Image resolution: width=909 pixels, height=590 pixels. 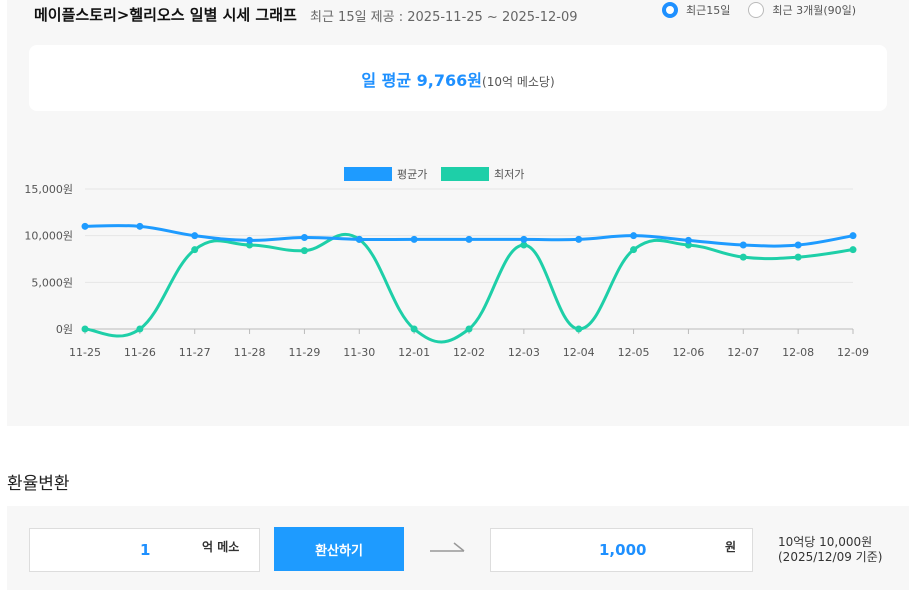 What do you see at coordinates (64, 329) in the screenshot?
I see `y-tick-label: 0원` at bounding box center [64, 329].